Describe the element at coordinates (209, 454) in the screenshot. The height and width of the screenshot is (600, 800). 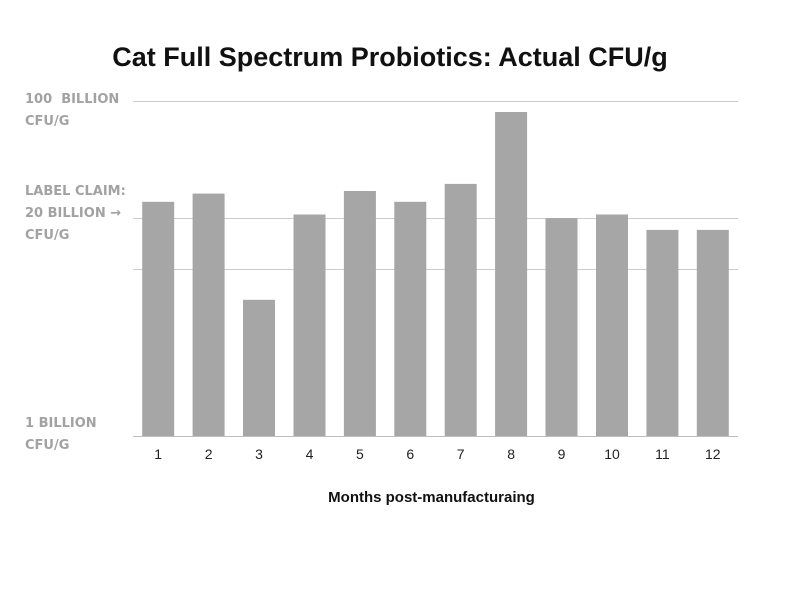
I see `x-tick-label-2: 2` at that location.